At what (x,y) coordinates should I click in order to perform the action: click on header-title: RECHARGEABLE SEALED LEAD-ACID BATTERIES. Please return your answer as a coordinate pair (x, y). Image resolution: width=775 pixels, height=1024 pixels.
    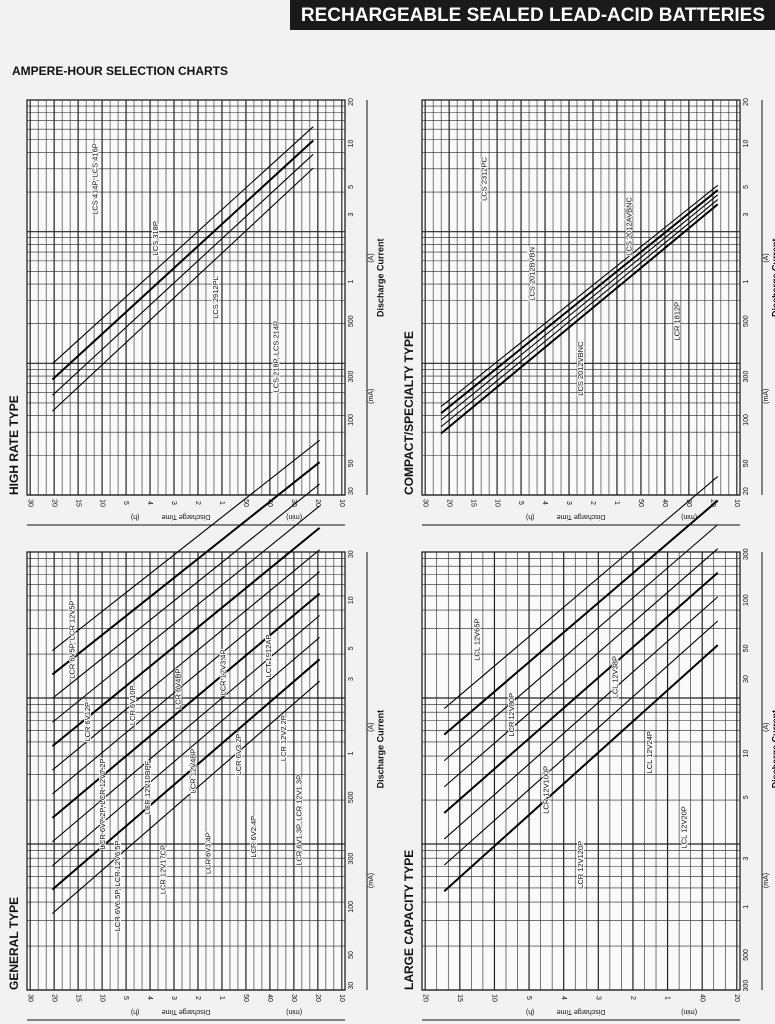
    Looking at the image, I should click on (533, 15).